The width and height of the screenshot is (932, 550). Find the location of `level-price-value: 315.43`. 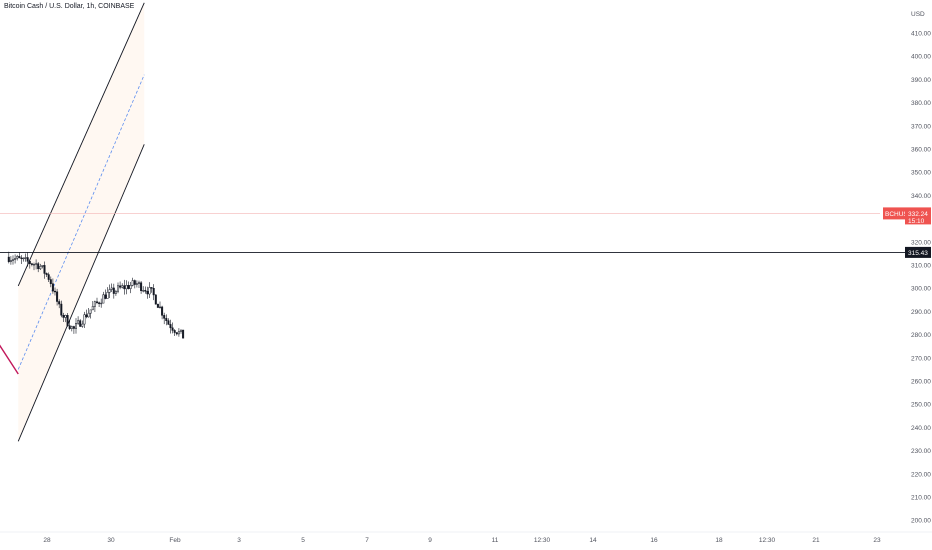

level-price-value: 315.43 is located at coordinates (918, 253).